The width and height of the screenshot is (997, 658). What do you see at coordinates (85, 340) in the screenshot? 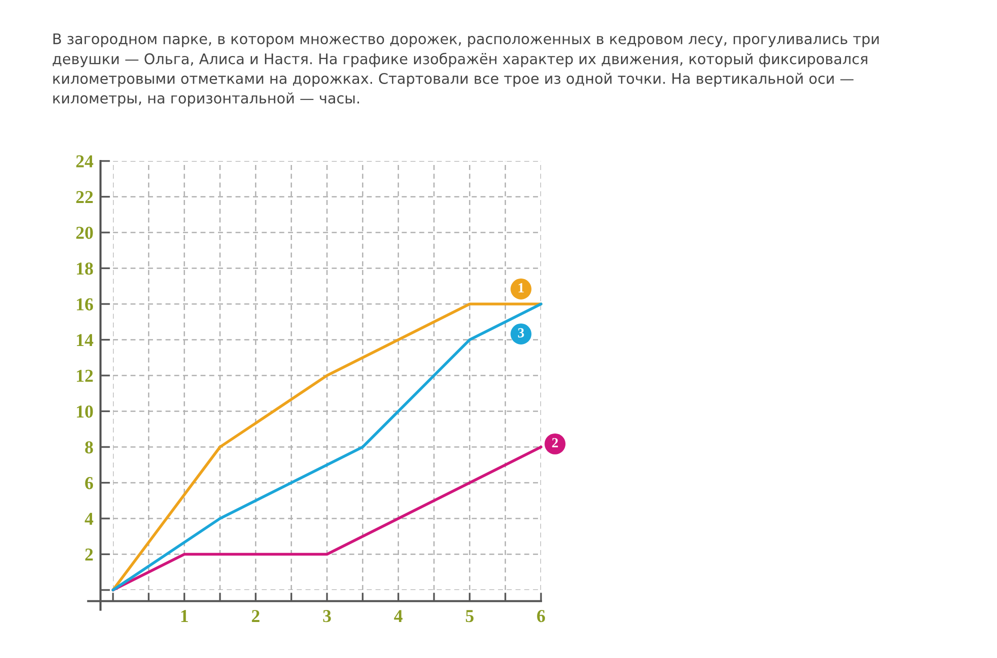
I see `y-tick-label: 14` at bounding box center [85, 340].